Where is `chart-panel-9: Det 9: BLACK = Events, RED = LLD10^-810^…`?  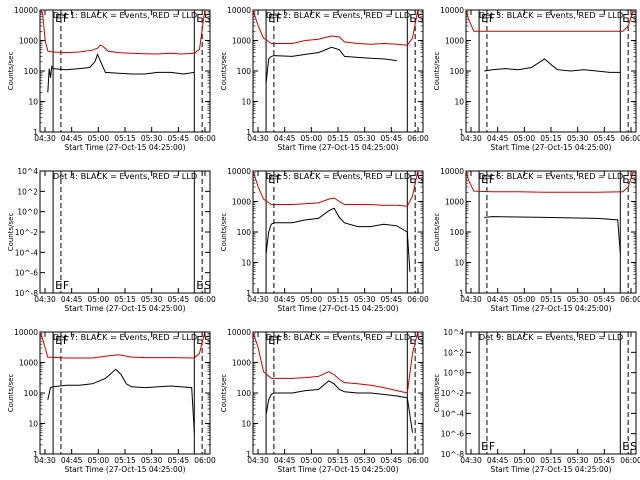
chart-panel-9: Det 9: BLACK = Events, RED = LLD10^-810^… is located at coordinates (536, 401).